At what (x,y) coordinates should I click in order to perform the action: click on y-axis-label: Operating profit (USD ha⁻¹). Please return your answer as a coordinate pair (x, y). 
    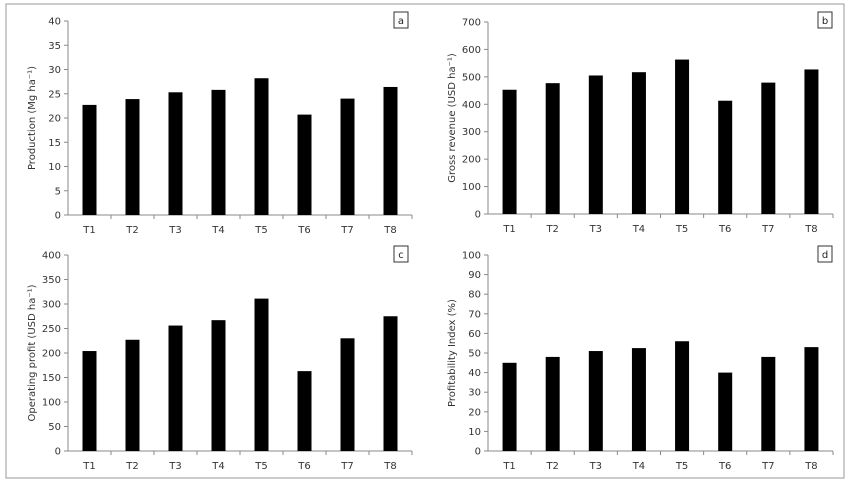
    Looking at the image, I should click on (32, 352).